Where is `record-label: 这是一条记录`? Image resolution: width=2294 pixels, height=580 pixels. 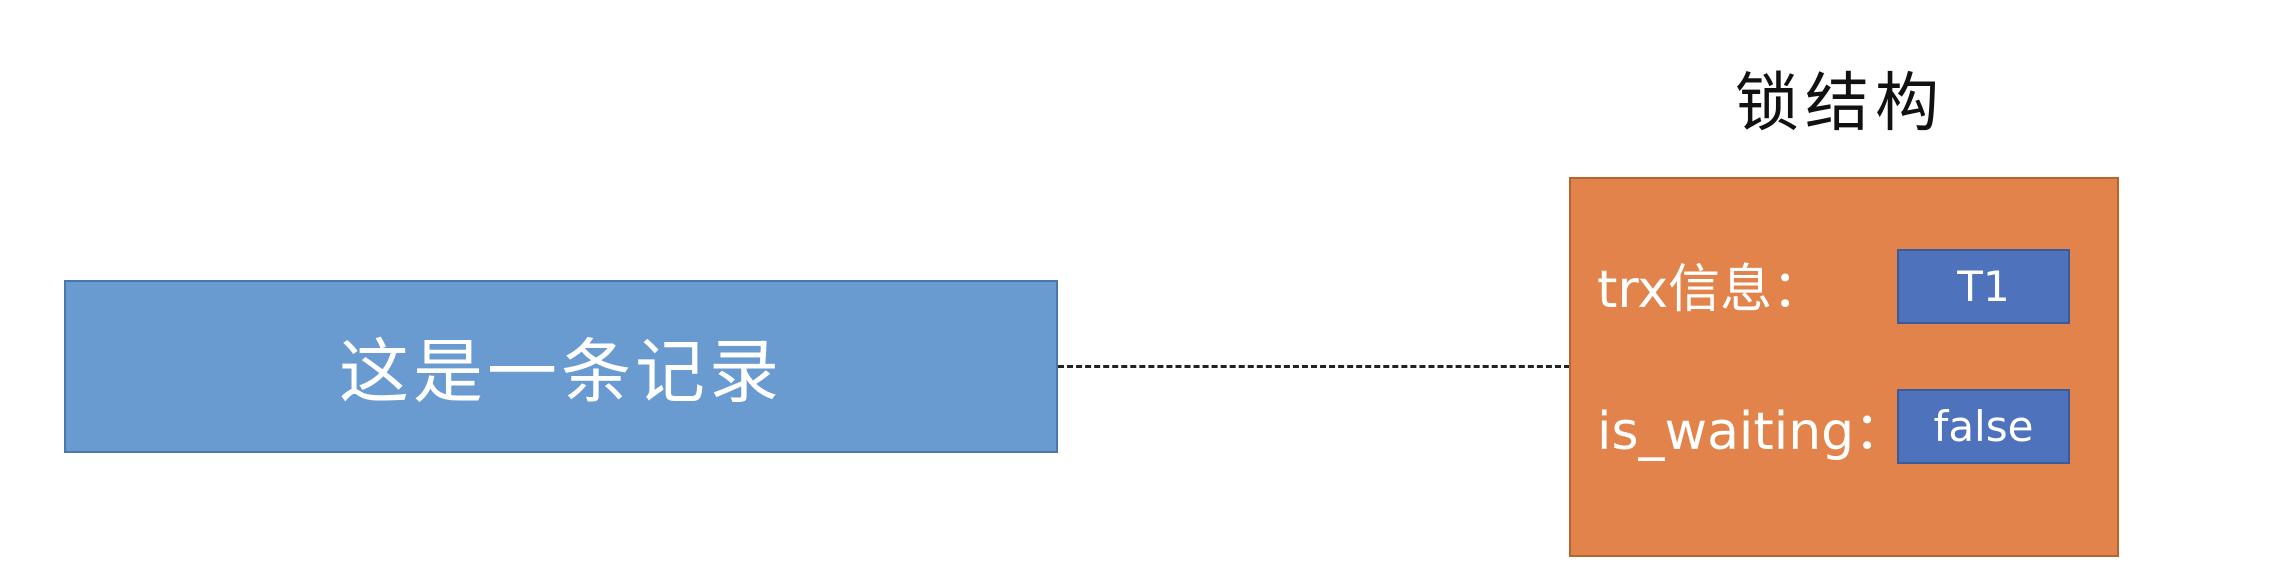 record-label: 这是一条记录 is located at coordinates (561, 372).